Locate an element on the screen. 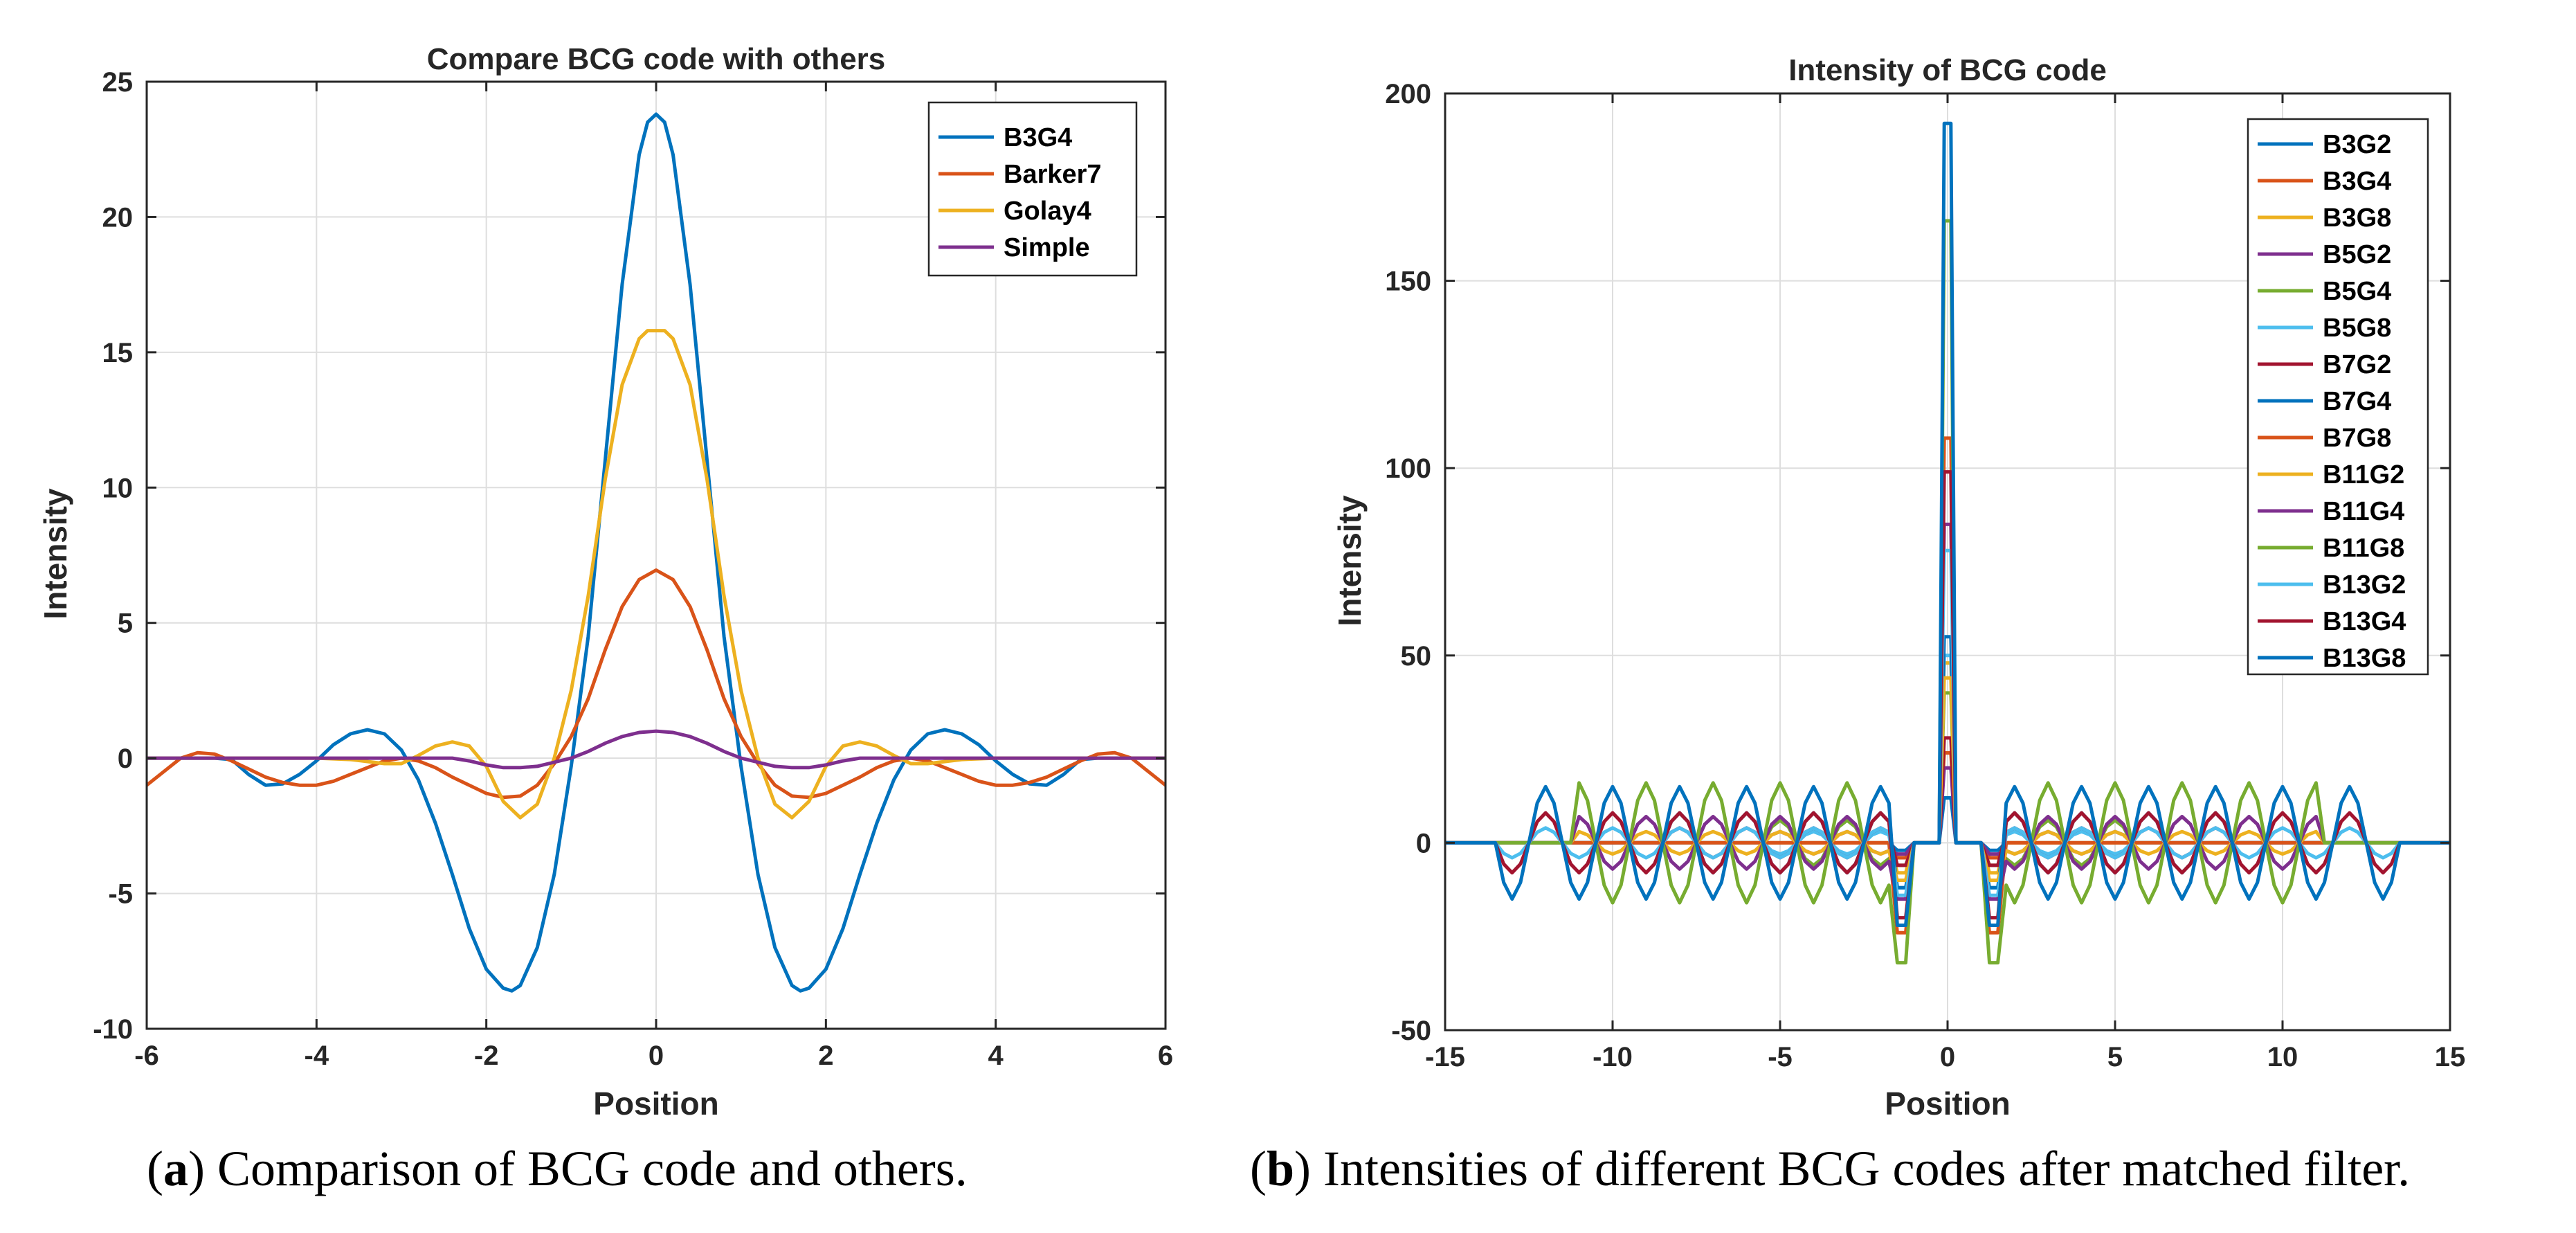  chart-b-legend-label: B13G2 is located at coordinates (2364, 585).